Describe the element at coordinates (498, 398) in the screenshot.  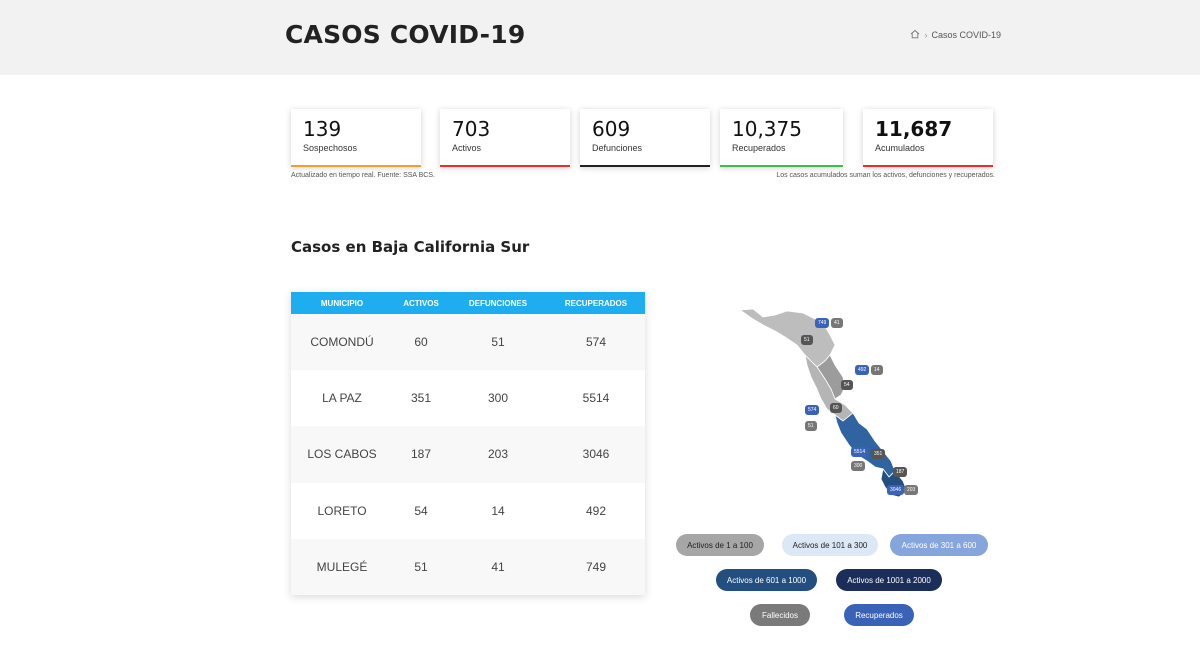
I see `cell-defunciones: 300` at that location.